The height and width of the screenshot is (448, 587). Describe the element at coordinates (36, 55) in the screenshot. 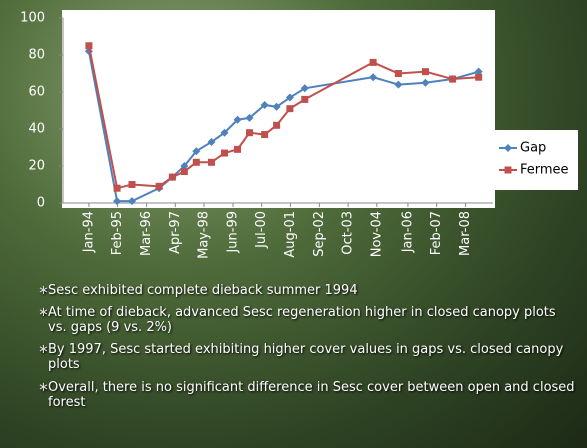

I see `y-tick-label: 80` at that location.